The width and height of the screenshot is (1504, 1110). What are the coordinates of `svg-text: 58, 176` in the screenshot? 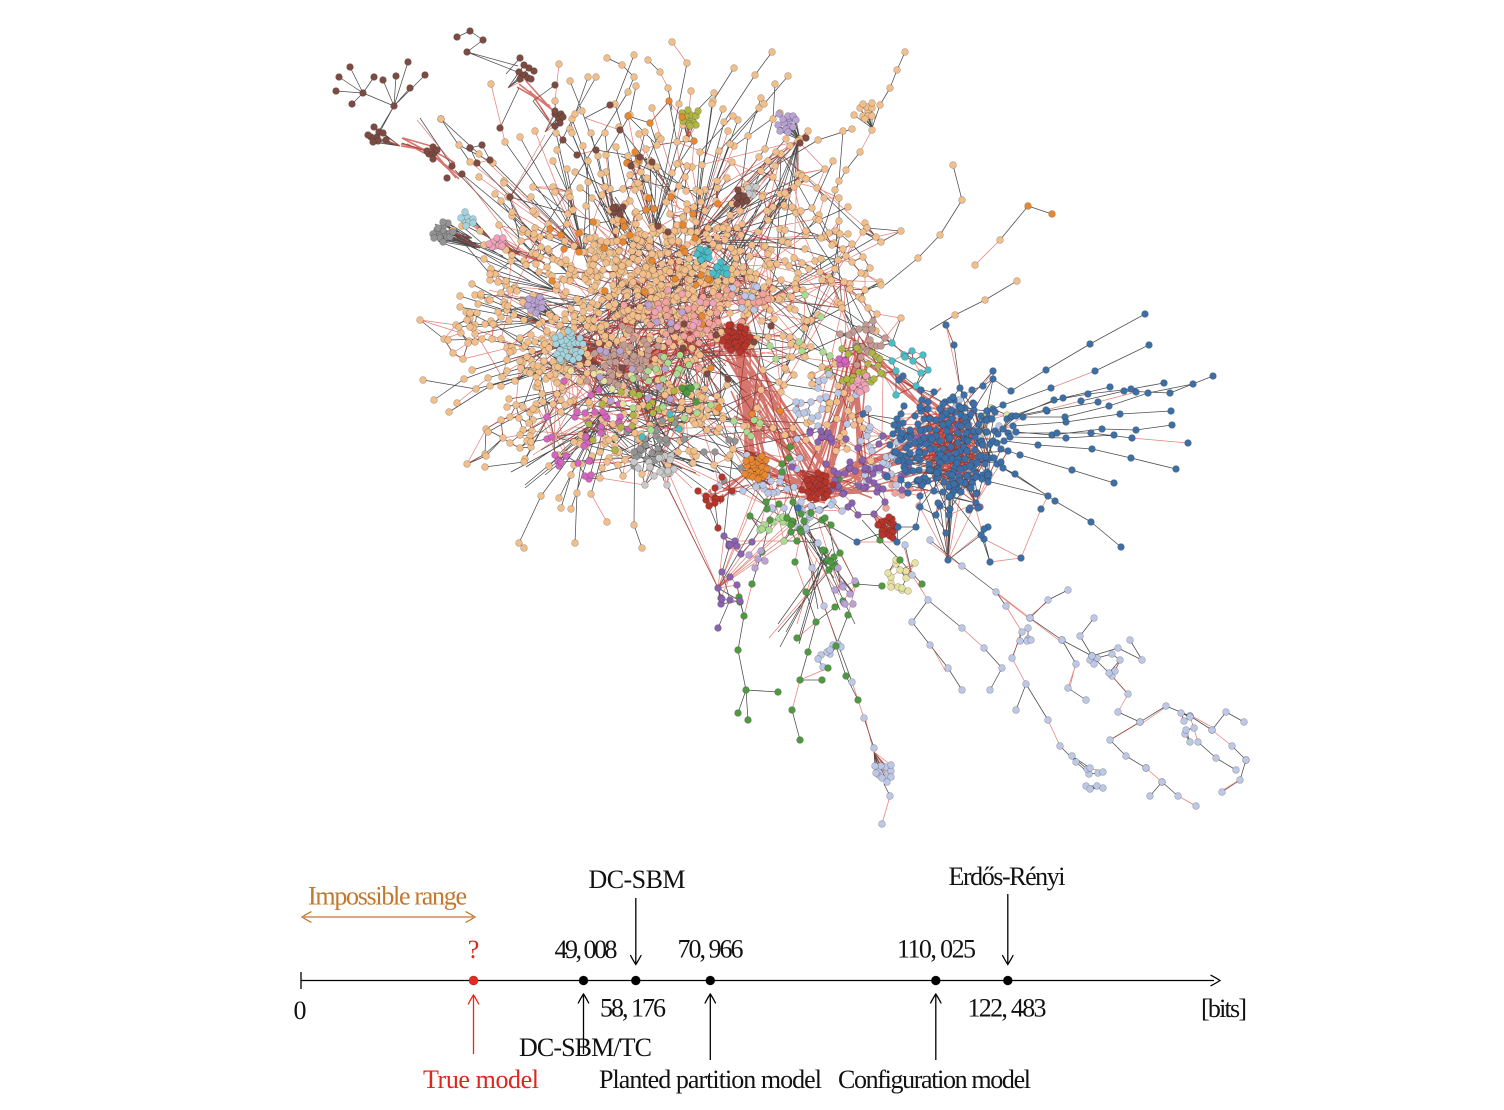 It's located at (633, 1008).